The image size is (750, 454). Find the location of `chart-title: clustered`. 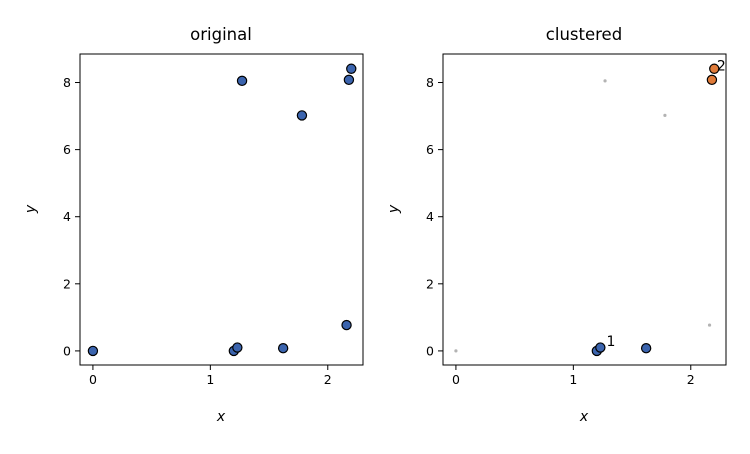

chart-title: clustered is located at coordinates (584, 34).